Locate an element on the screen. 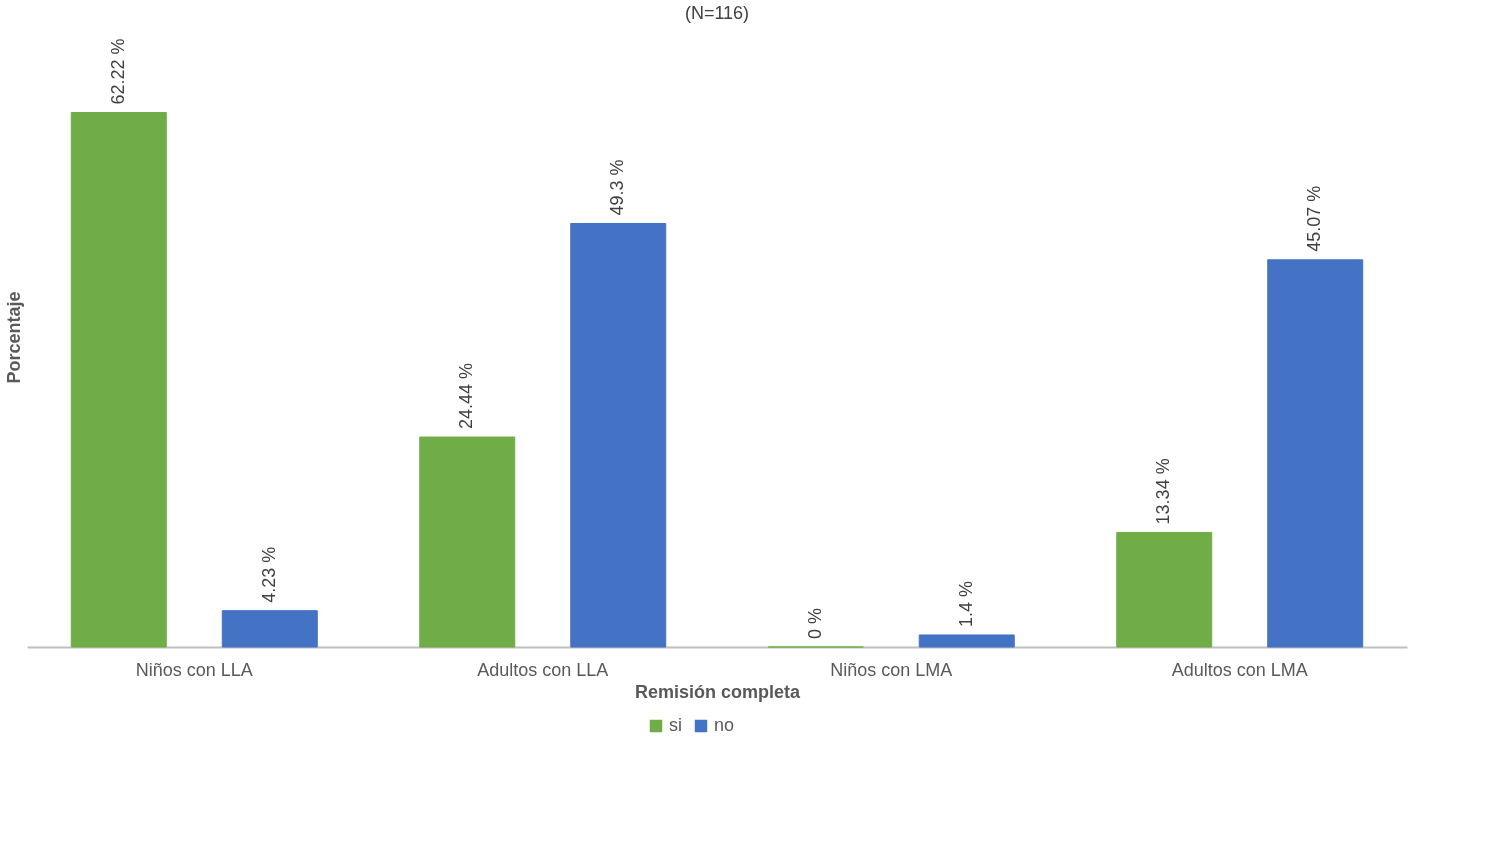 The width and height of the screenshot is (1488, 853). x-tick-label: Niños con LLA is located at coordinates (194, 669).